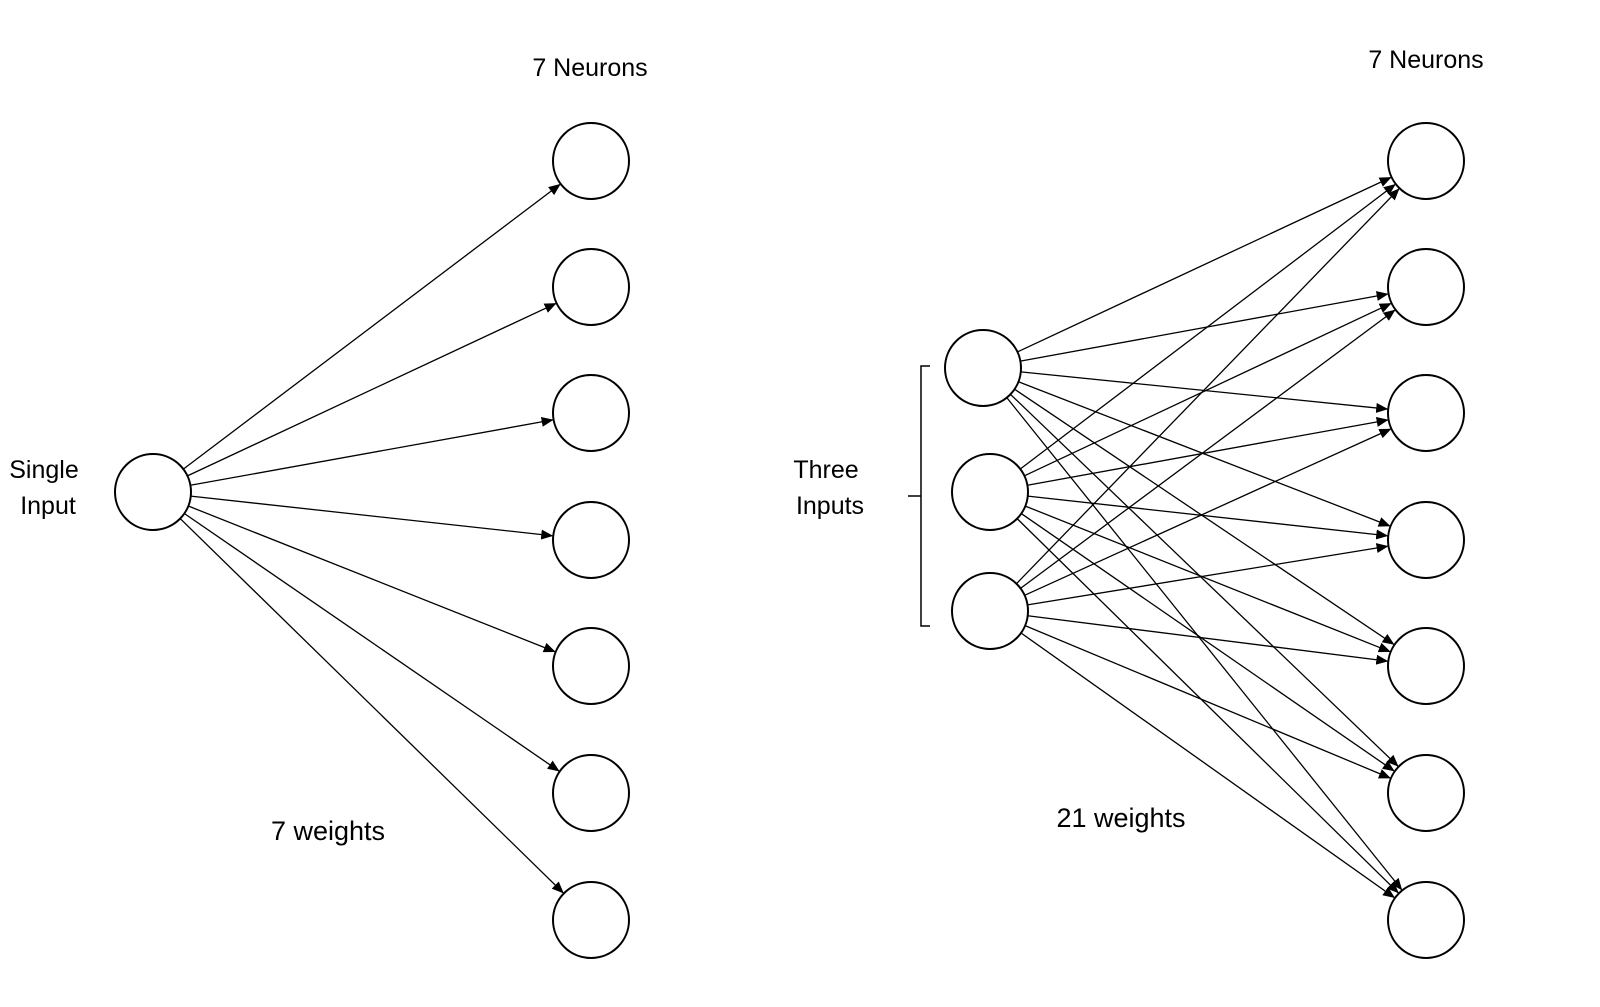 Image resolution: width=1600 pixels, height=1007 pixels. Describe the element at coordinates (825, 470) in the screenshot. I see `right-input-label-line1: Three` at that location.